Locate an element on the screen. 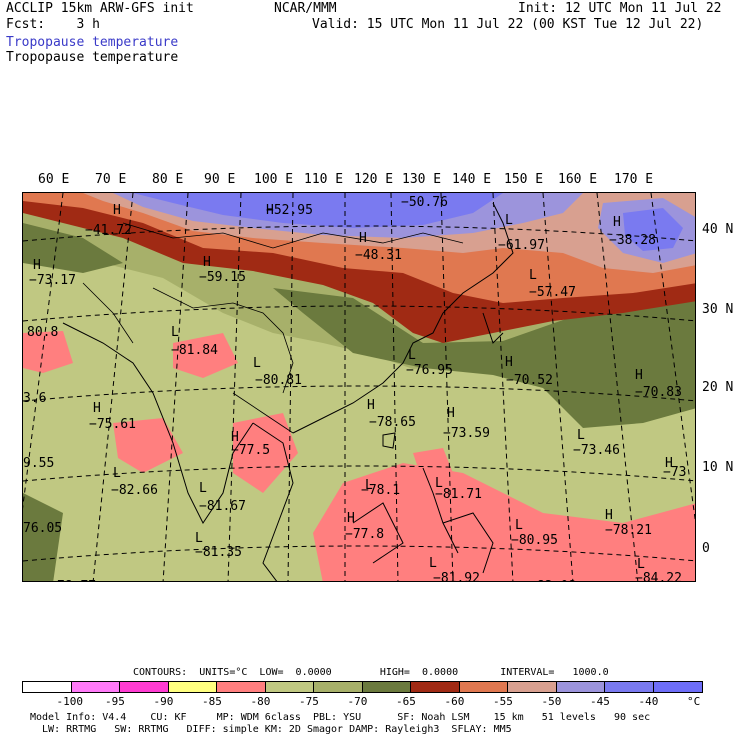 Image resolution: width=740 pixels, height=740 pixels. shading-minus80-west is located at coordinates (48, 352).